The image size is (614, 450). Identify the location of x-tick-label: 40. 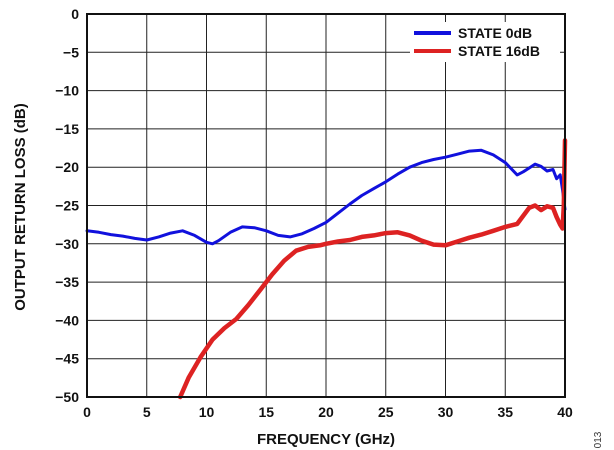
(565, 412).